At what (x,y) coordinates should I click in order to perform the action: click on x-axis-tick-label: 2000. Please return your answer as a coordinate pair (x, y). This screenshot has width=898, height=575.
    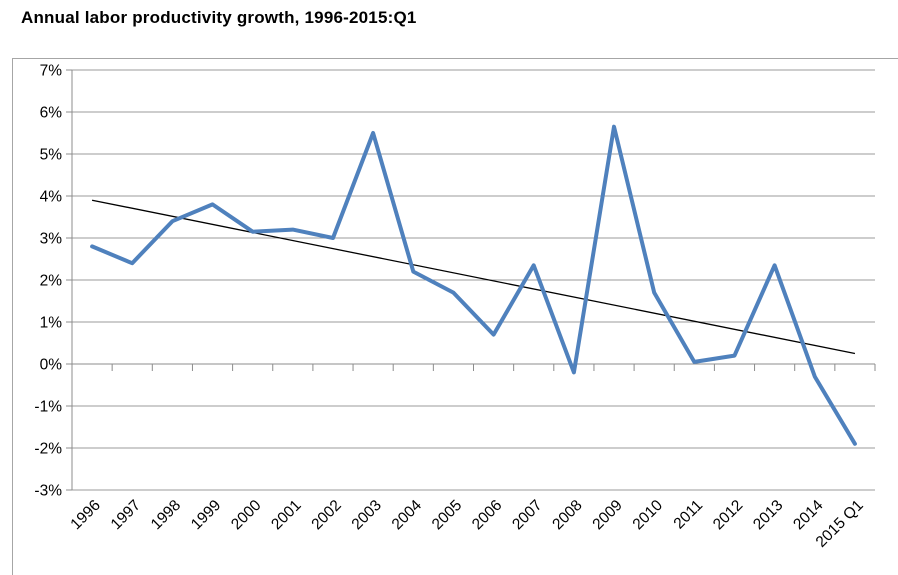
    Looking at the image, I should click on (246, 515).